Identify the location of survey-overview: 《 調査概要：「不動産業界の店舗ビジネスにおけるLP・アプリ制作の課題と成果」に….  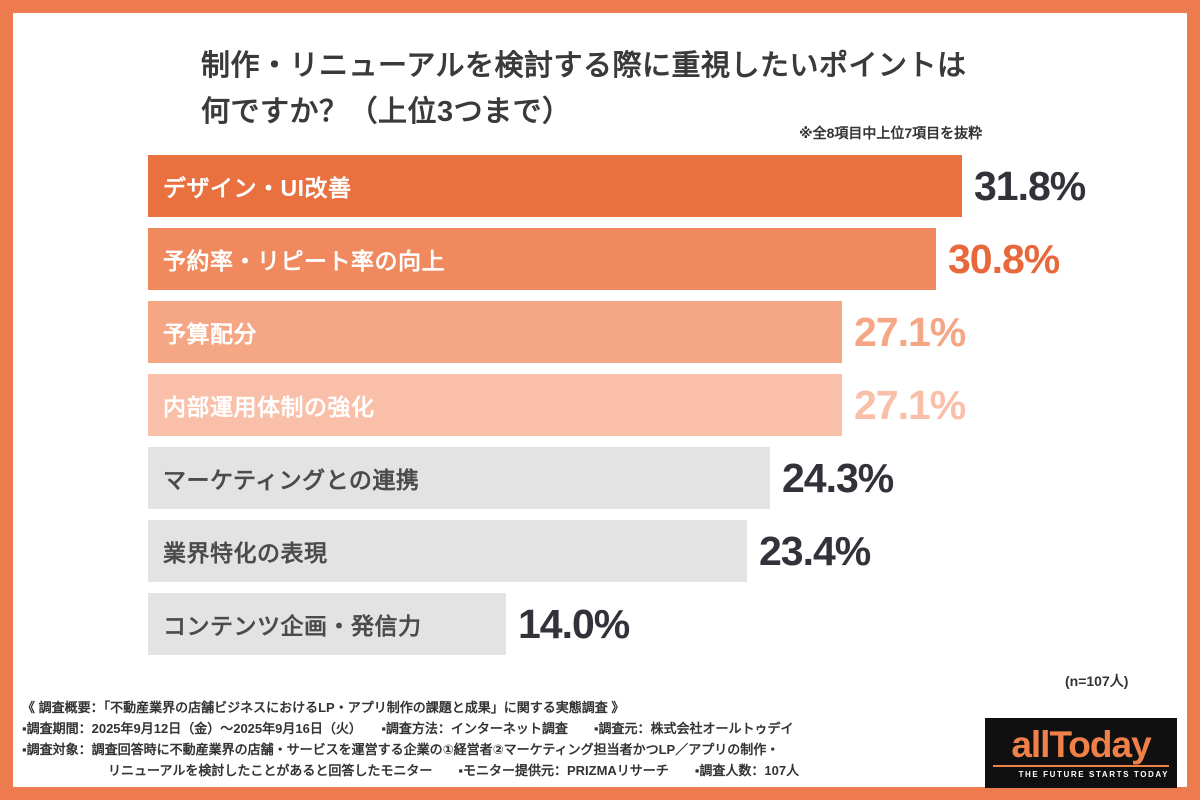
(502, 739).